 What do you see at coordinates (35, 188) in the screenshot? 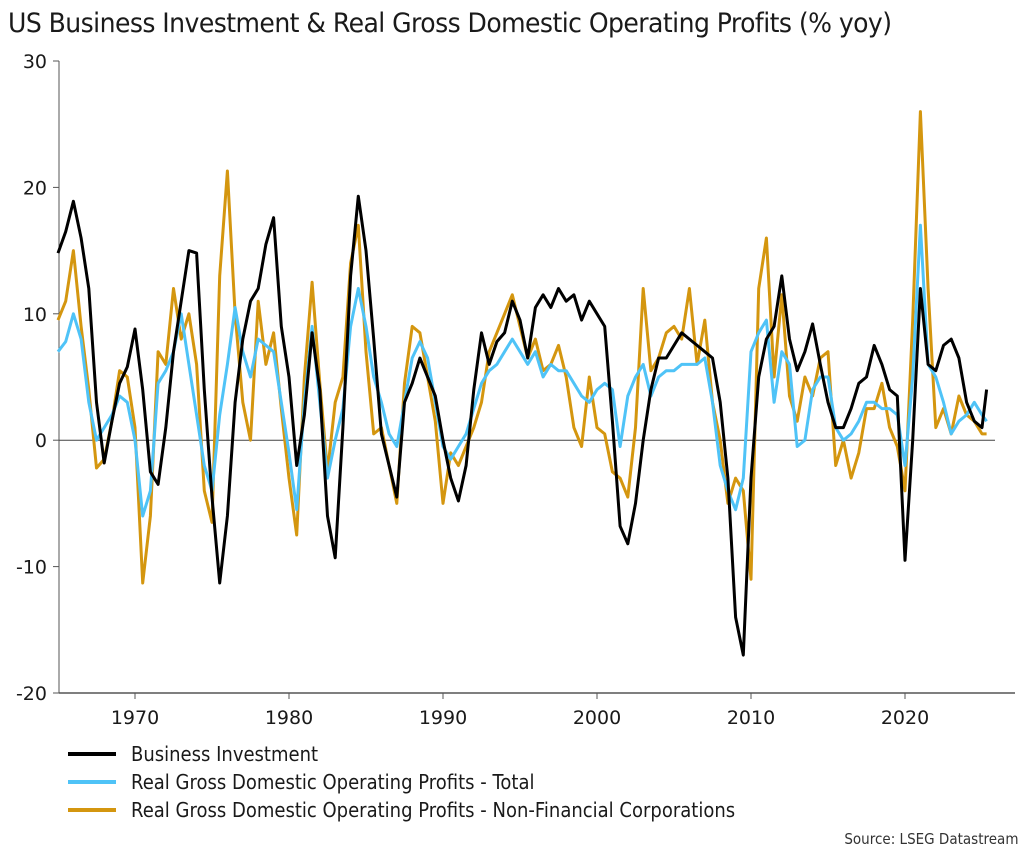
I see `y-tick-label: 20` at bounding box center [35, 188].